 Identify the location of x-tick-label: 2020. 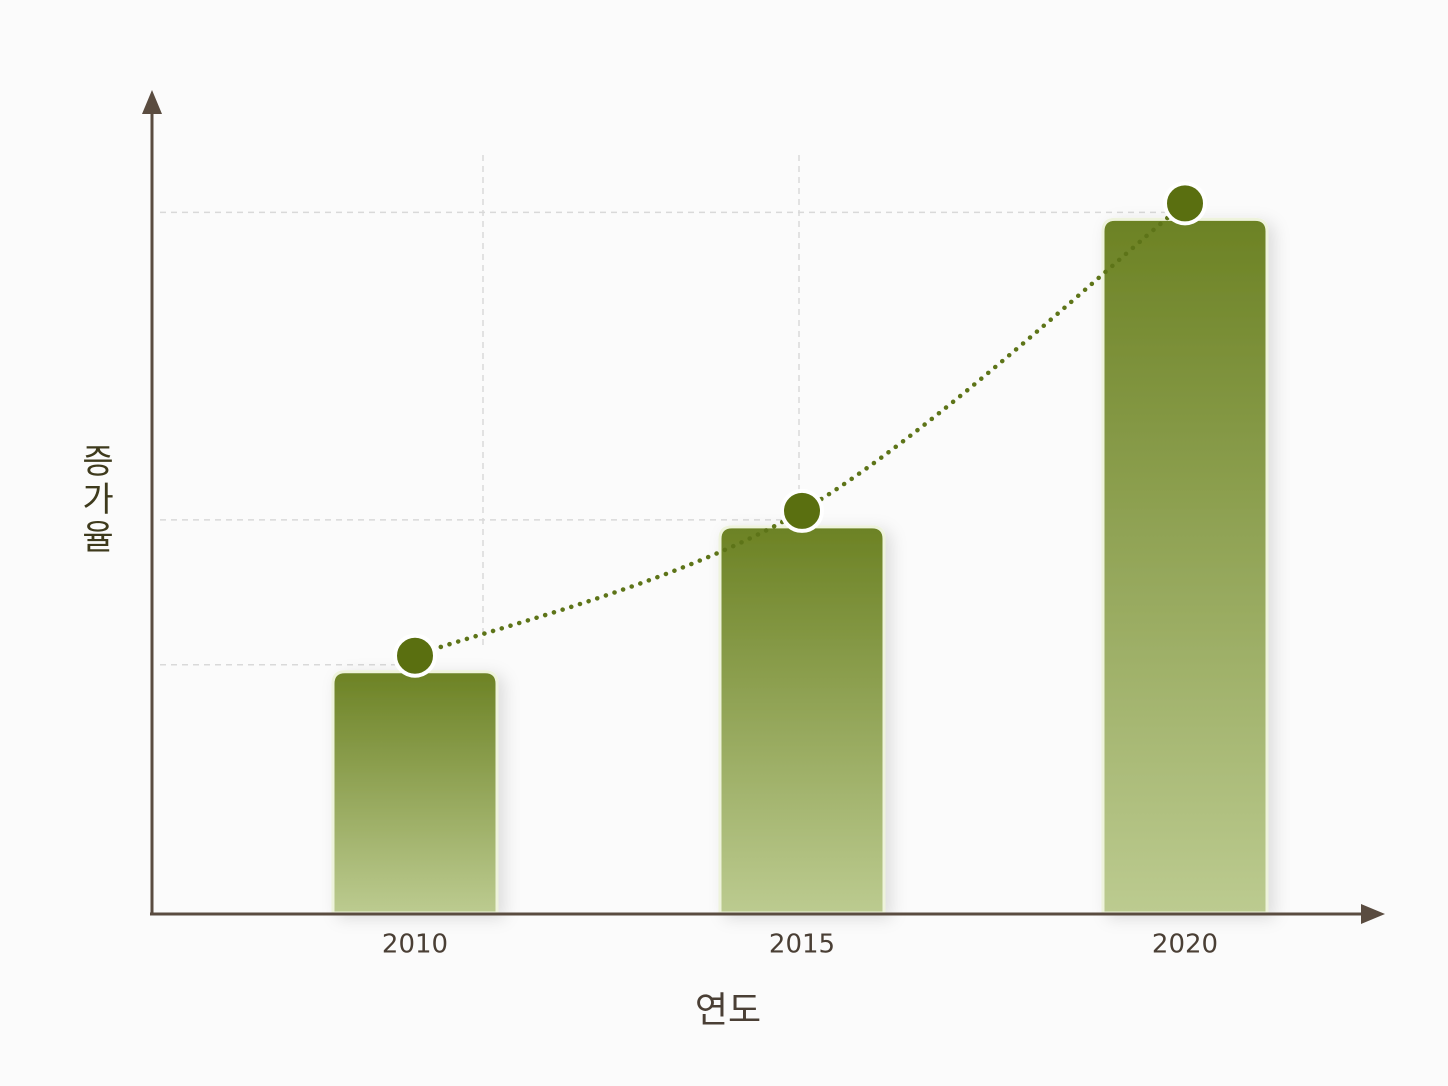
(1185, 945).